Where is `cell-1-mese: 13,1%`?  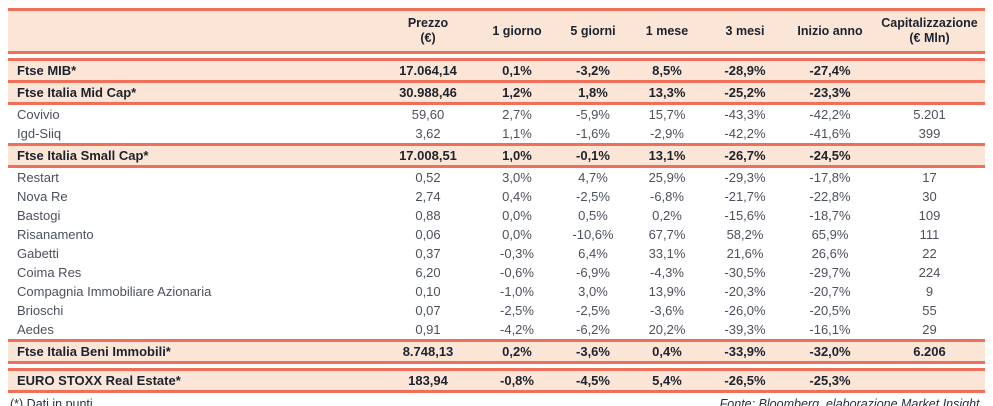
cell-1-mese: 13,1% is located at coordinates (667, 155).